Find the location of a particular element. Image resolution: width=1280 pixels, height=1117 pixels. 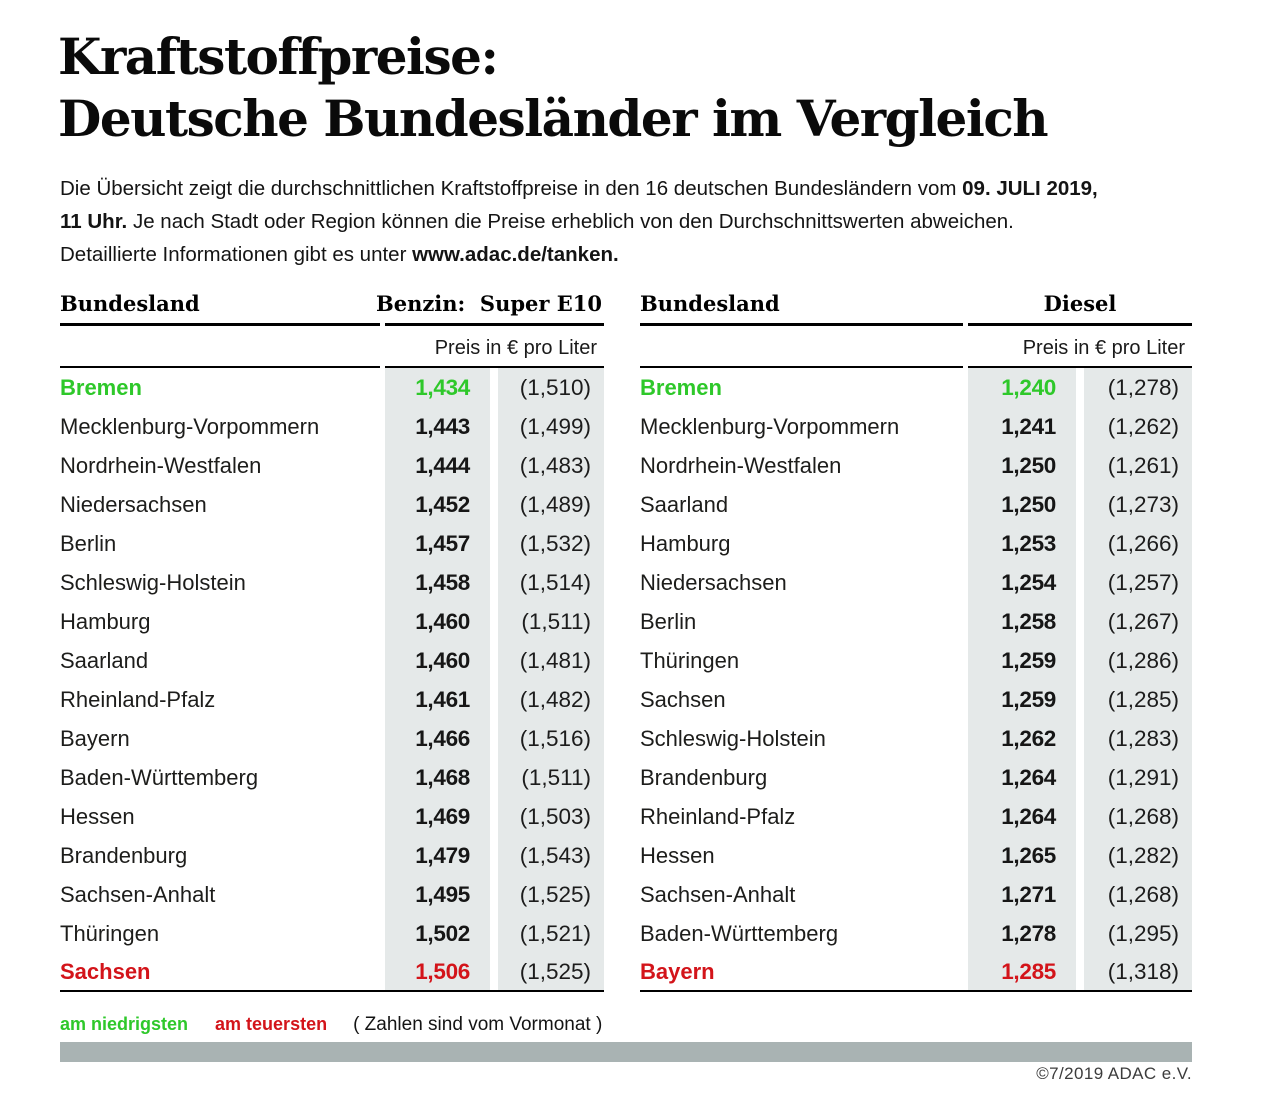

prev-price-cell: (1,291) is located at coordinates (1138, 777).